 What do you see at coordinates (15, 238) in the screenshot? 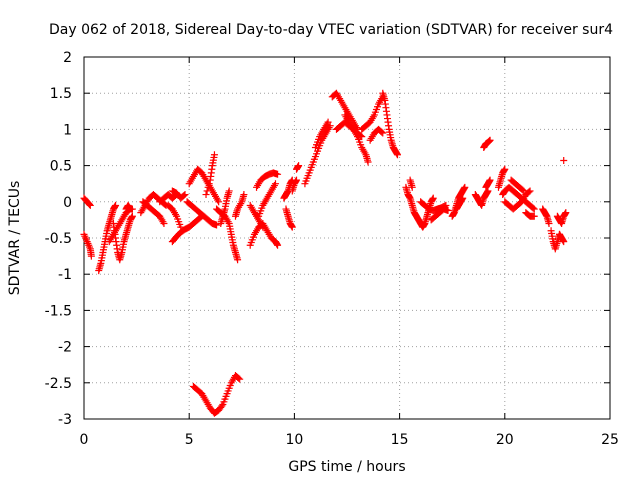
I see `y-axis-label: SDTVAR / TECUs` at bounding box center [15, 238].